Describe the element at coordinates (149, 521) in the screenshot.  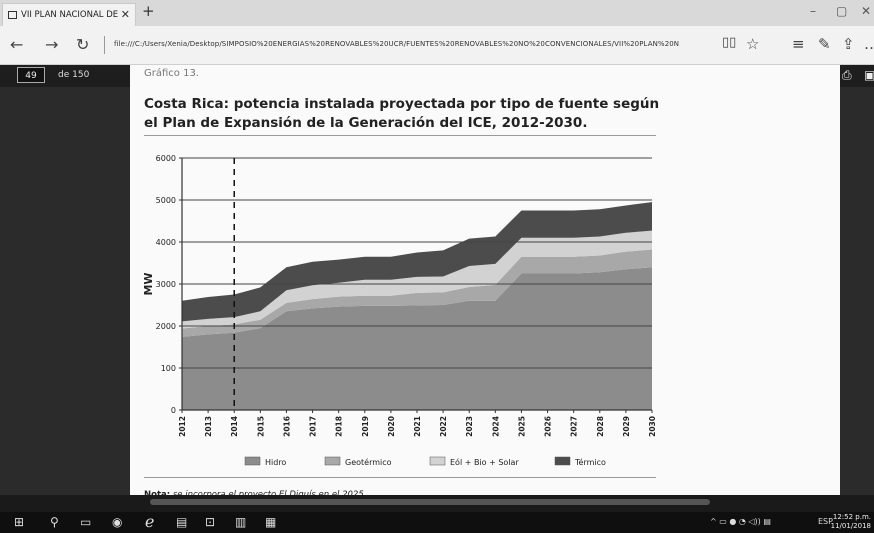
I see `edge-icon: ℯ` at that location.